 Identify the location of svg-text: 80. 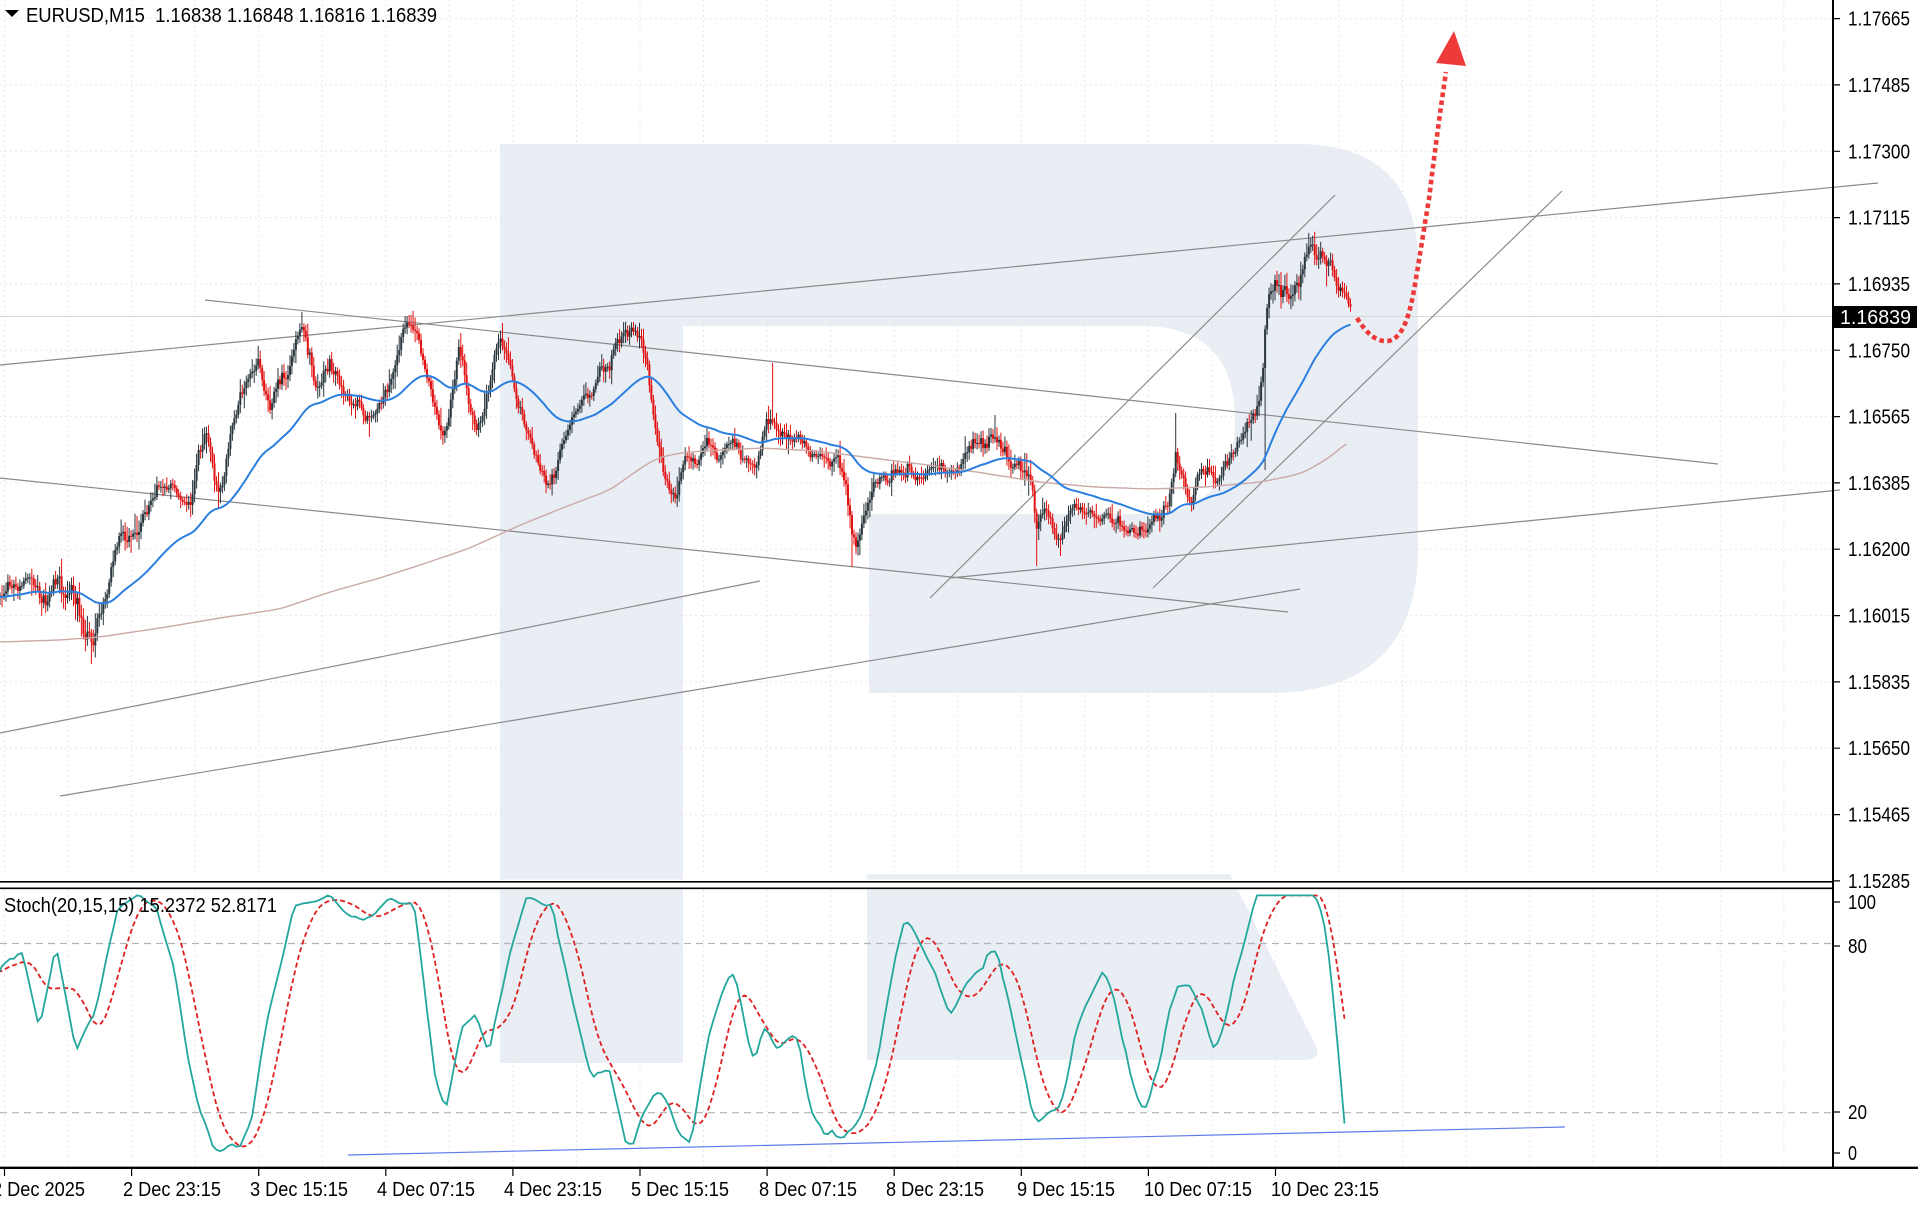
(1857, 947).